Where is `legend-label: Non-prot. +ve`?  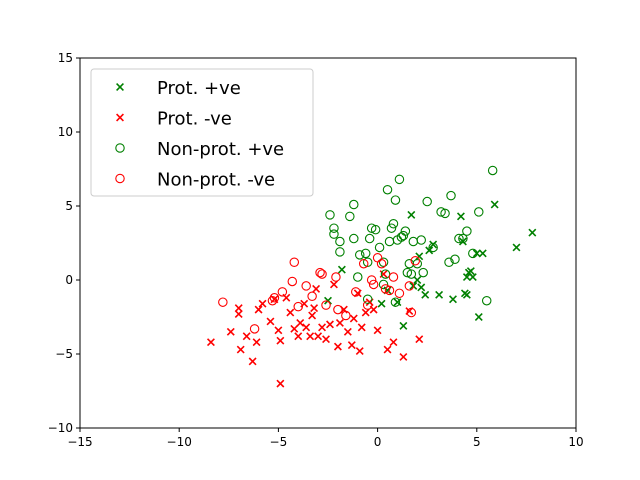
legend-label: Non-prot. +ve is located at coordinates (220, 149).